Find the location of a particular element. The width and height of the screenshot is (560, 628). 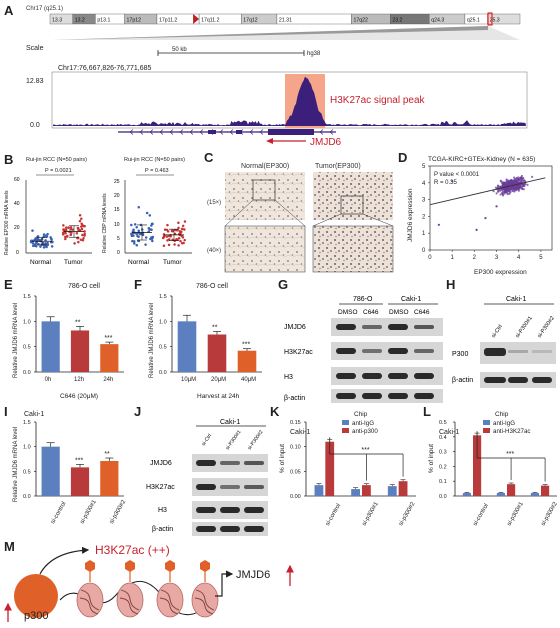

c-tumor-roi is located at coordinates (352, 205).